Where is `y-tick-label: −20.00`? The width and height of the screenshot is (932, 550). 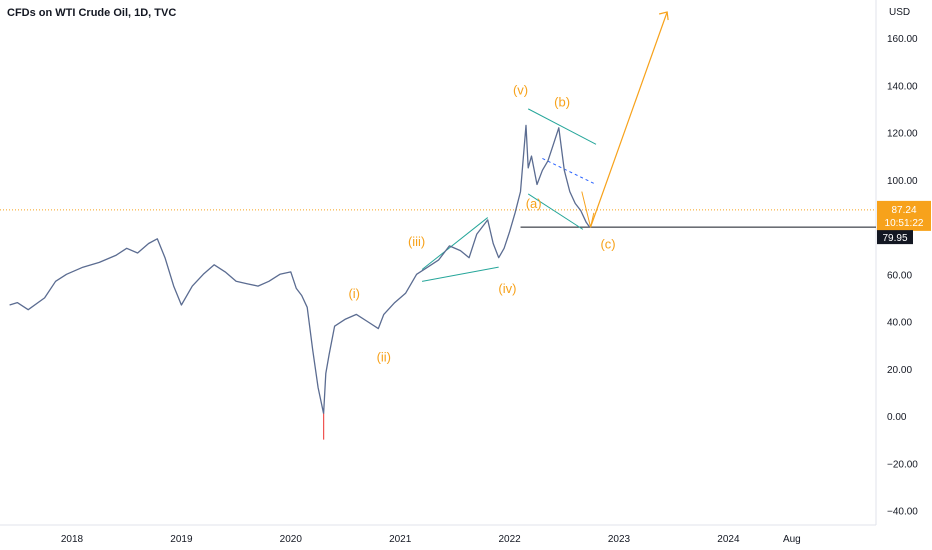
y-tick-label: −20.00 is located at coordinates (902, 464).